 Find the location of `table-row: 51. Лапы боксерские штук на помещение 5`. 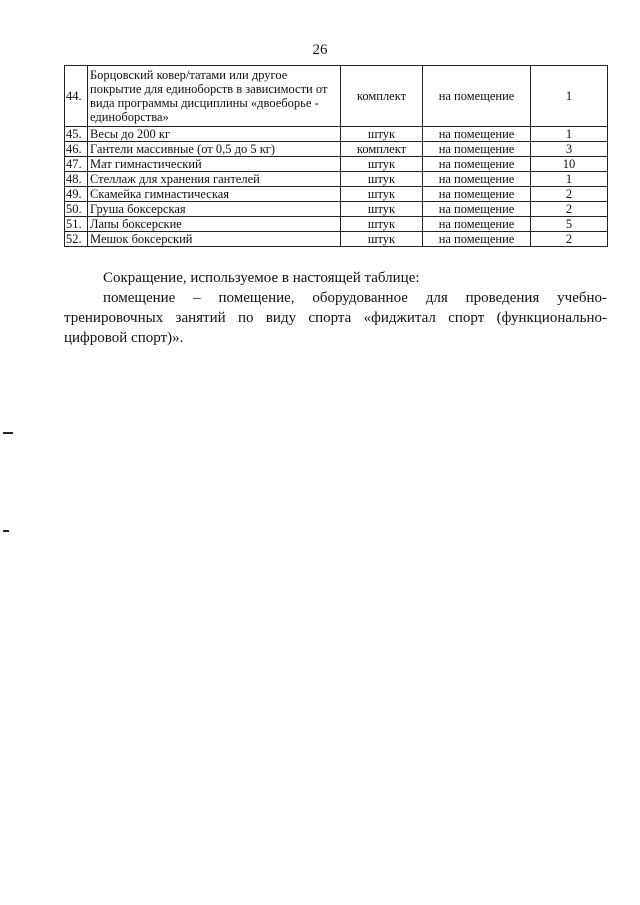

table-row: 51. Лапы боксерские штук на помещение 5 is located at coordinates (336, 224).